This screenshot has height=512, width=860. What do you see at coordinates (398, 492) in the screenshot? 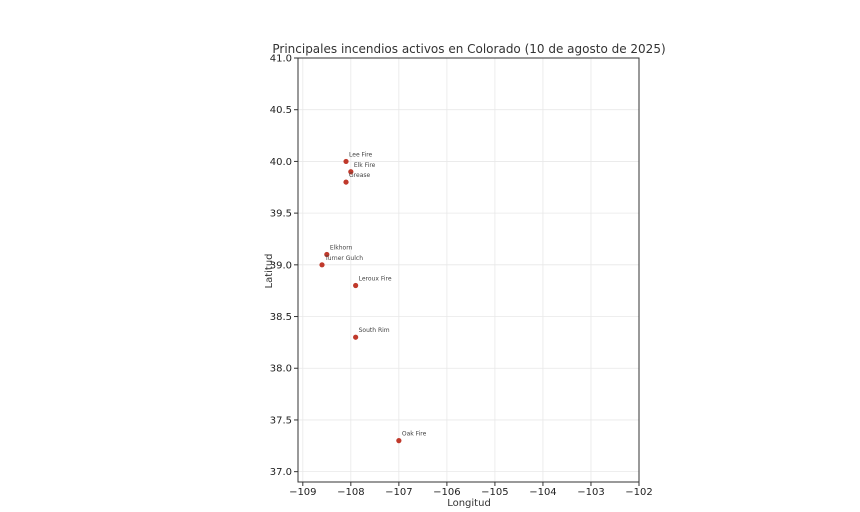
I see `x-tick-label: −107` at bounding box center [398, 492].